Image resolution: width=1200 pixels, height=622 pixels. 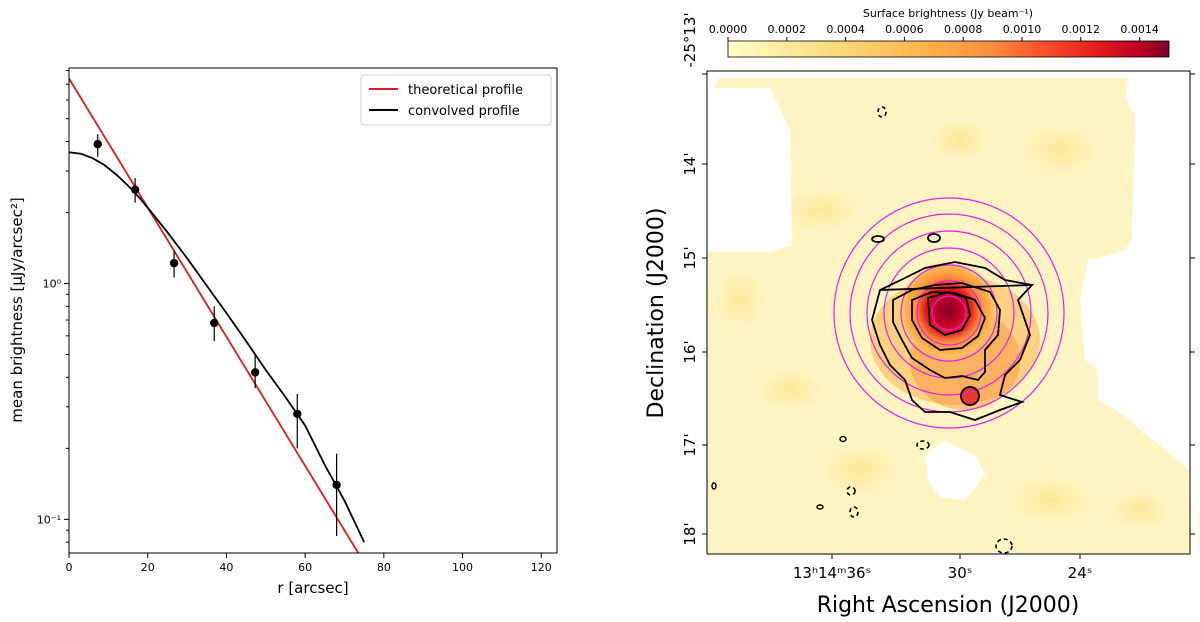 What do you see at coordinates (49, 519) in the screenshot?
I see `y-tick-label: 10⁻¹` at bounding box center [49, 519].